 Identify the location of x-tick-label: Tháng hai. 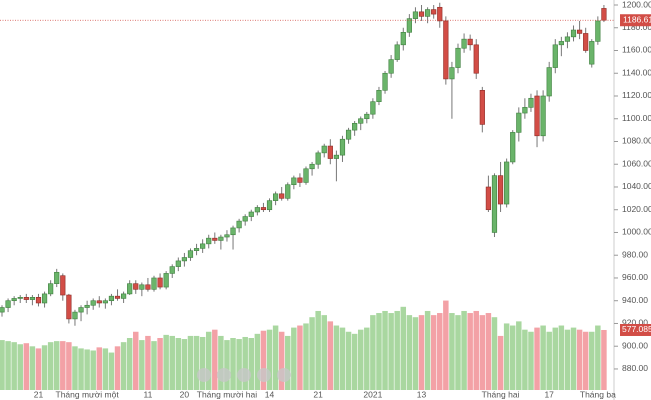
(501, 394).